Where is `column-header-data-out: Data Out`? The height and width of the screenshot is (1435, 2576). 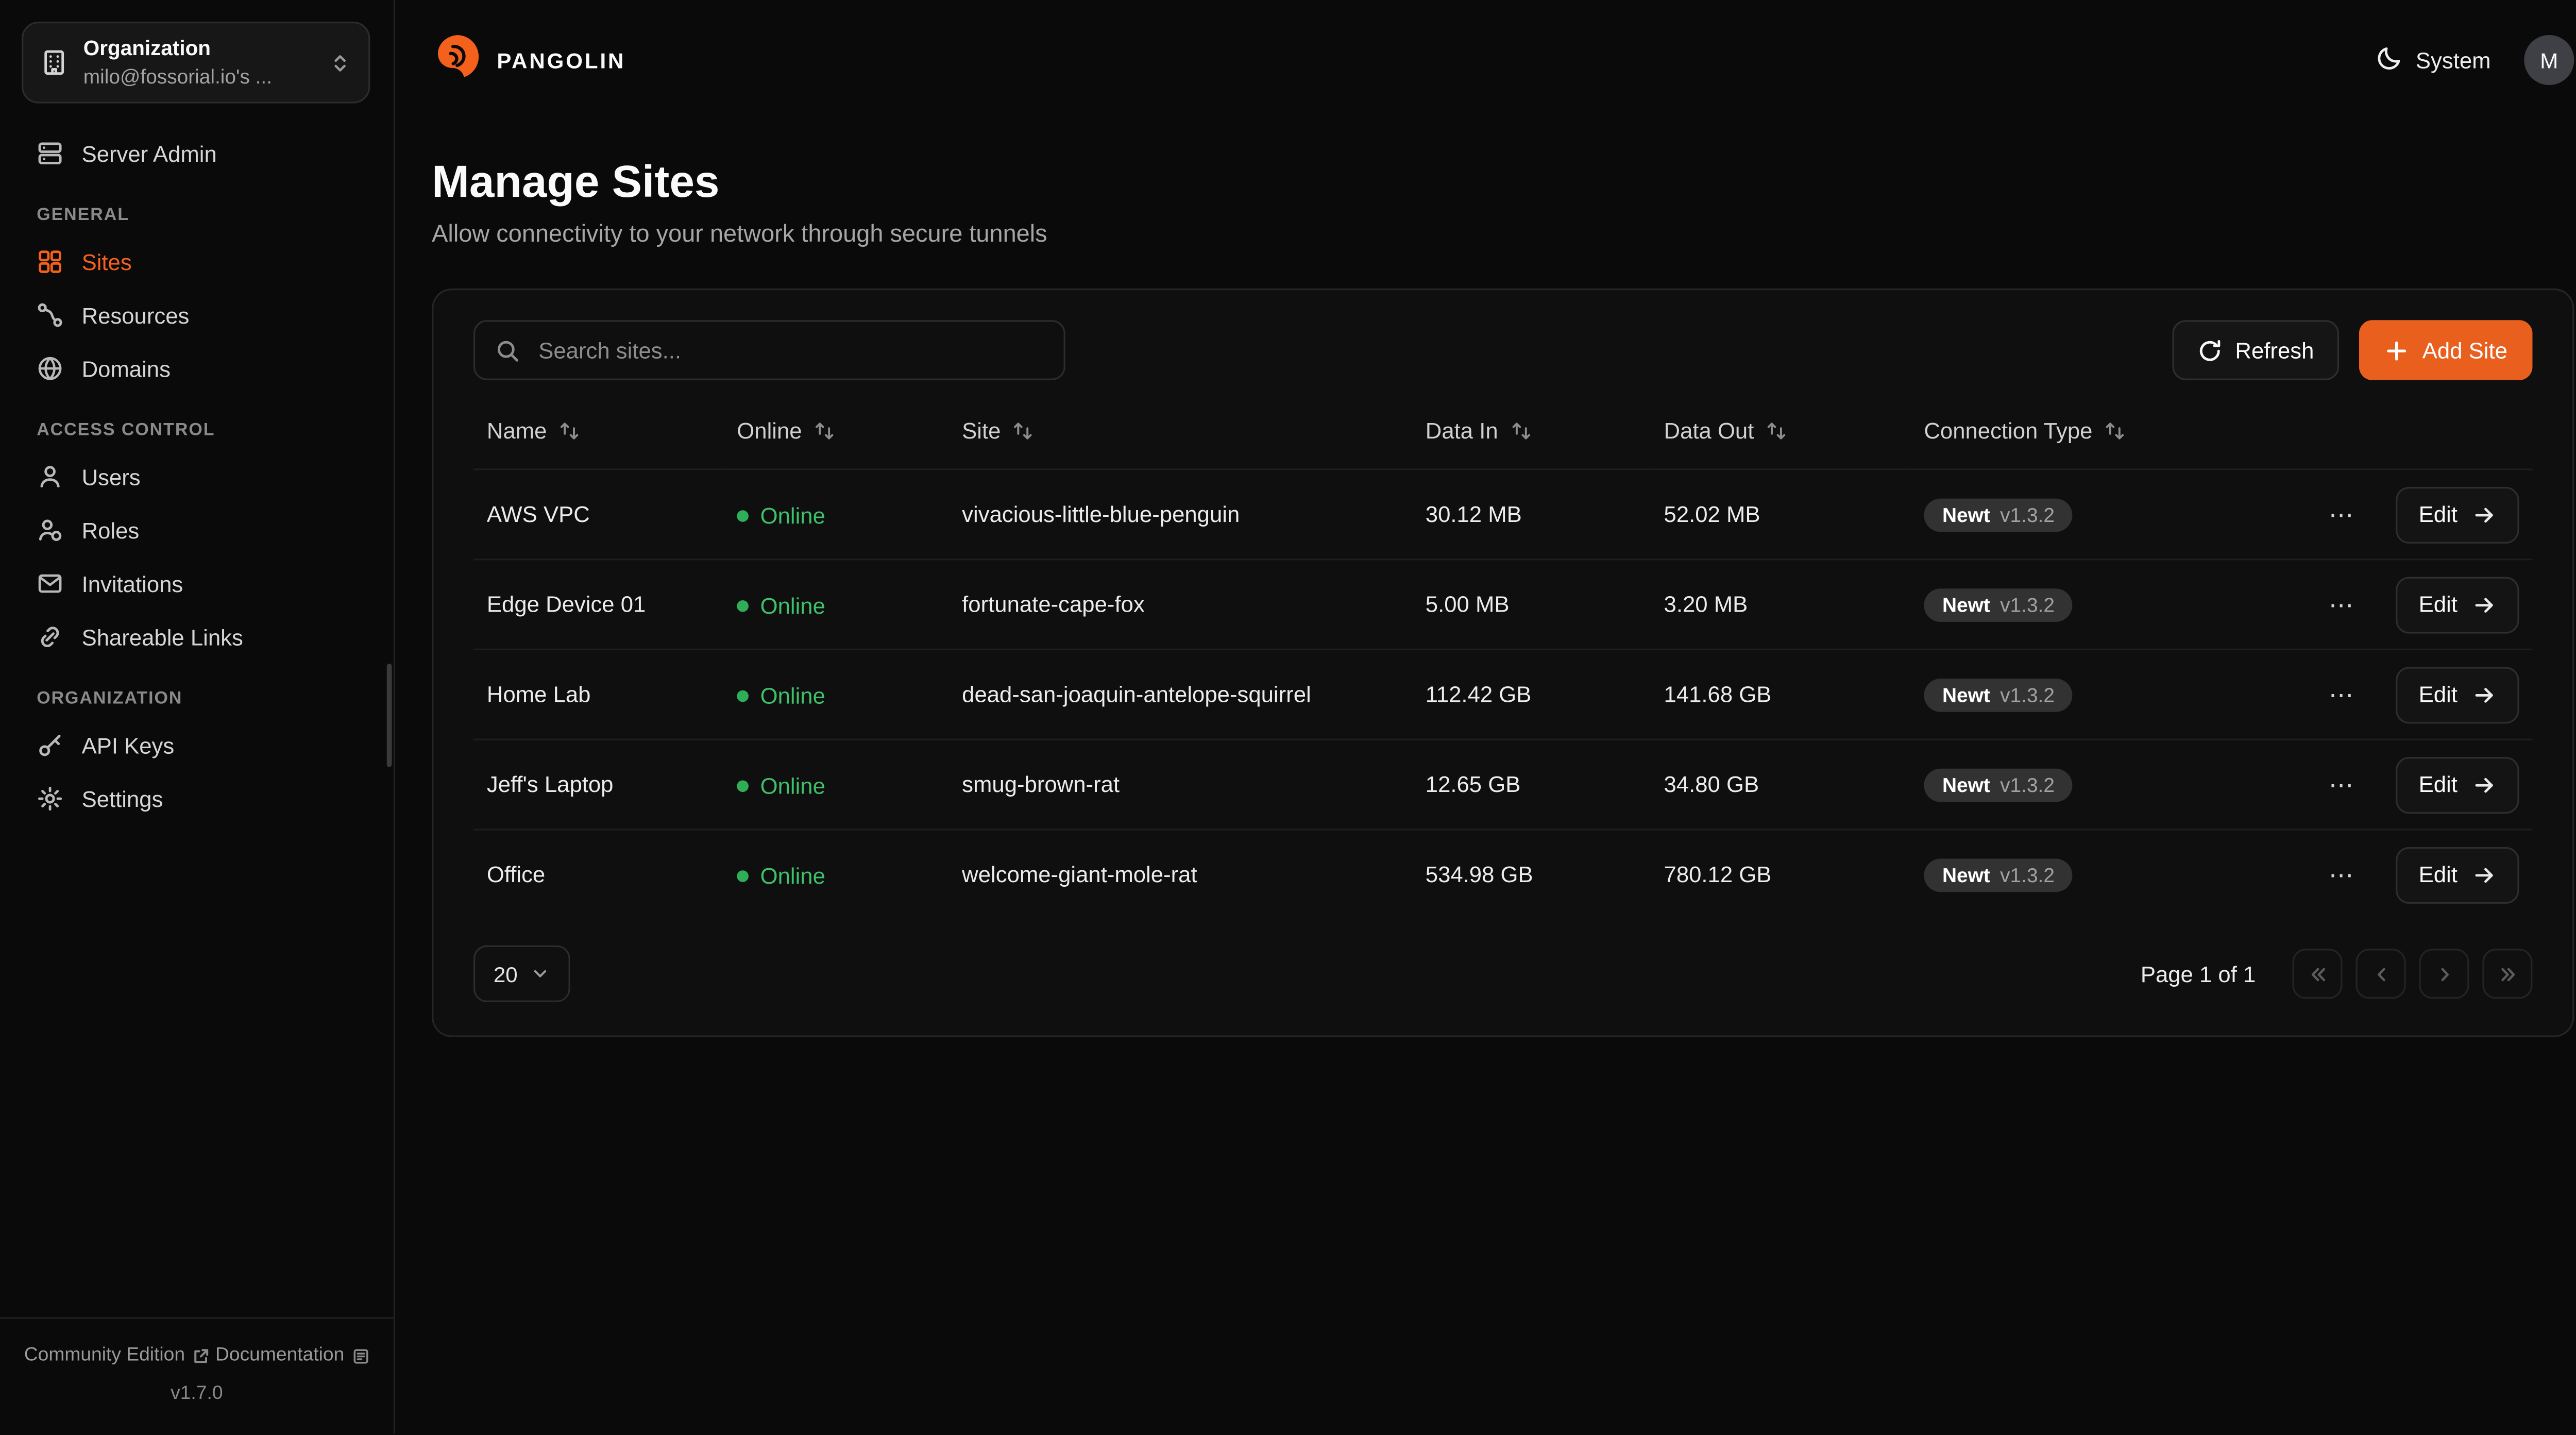 column-header-data-out: Data Out is located at coordinates (1781, 431).